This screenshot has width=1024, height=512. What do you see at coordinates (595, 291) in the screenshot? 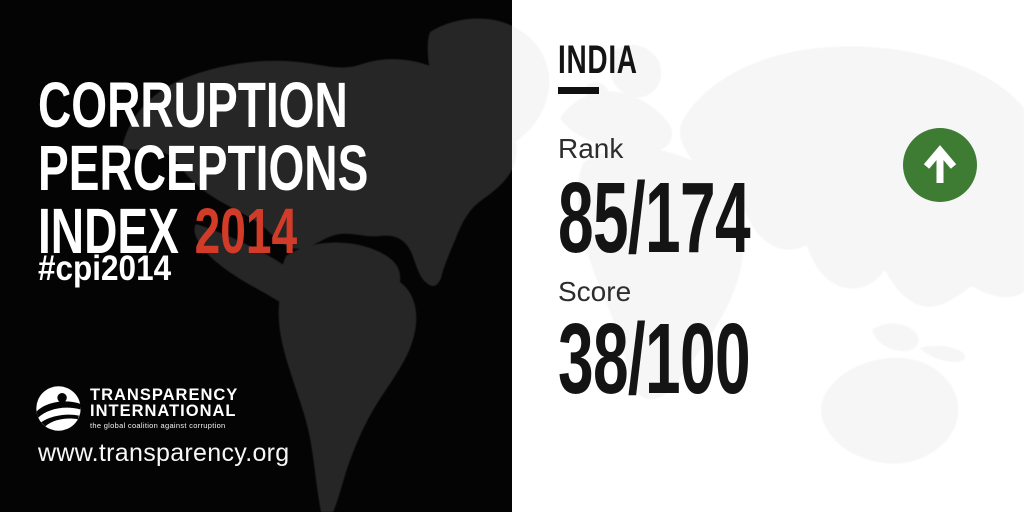
I see `score-label: Score` at bounding box center [595, 291].